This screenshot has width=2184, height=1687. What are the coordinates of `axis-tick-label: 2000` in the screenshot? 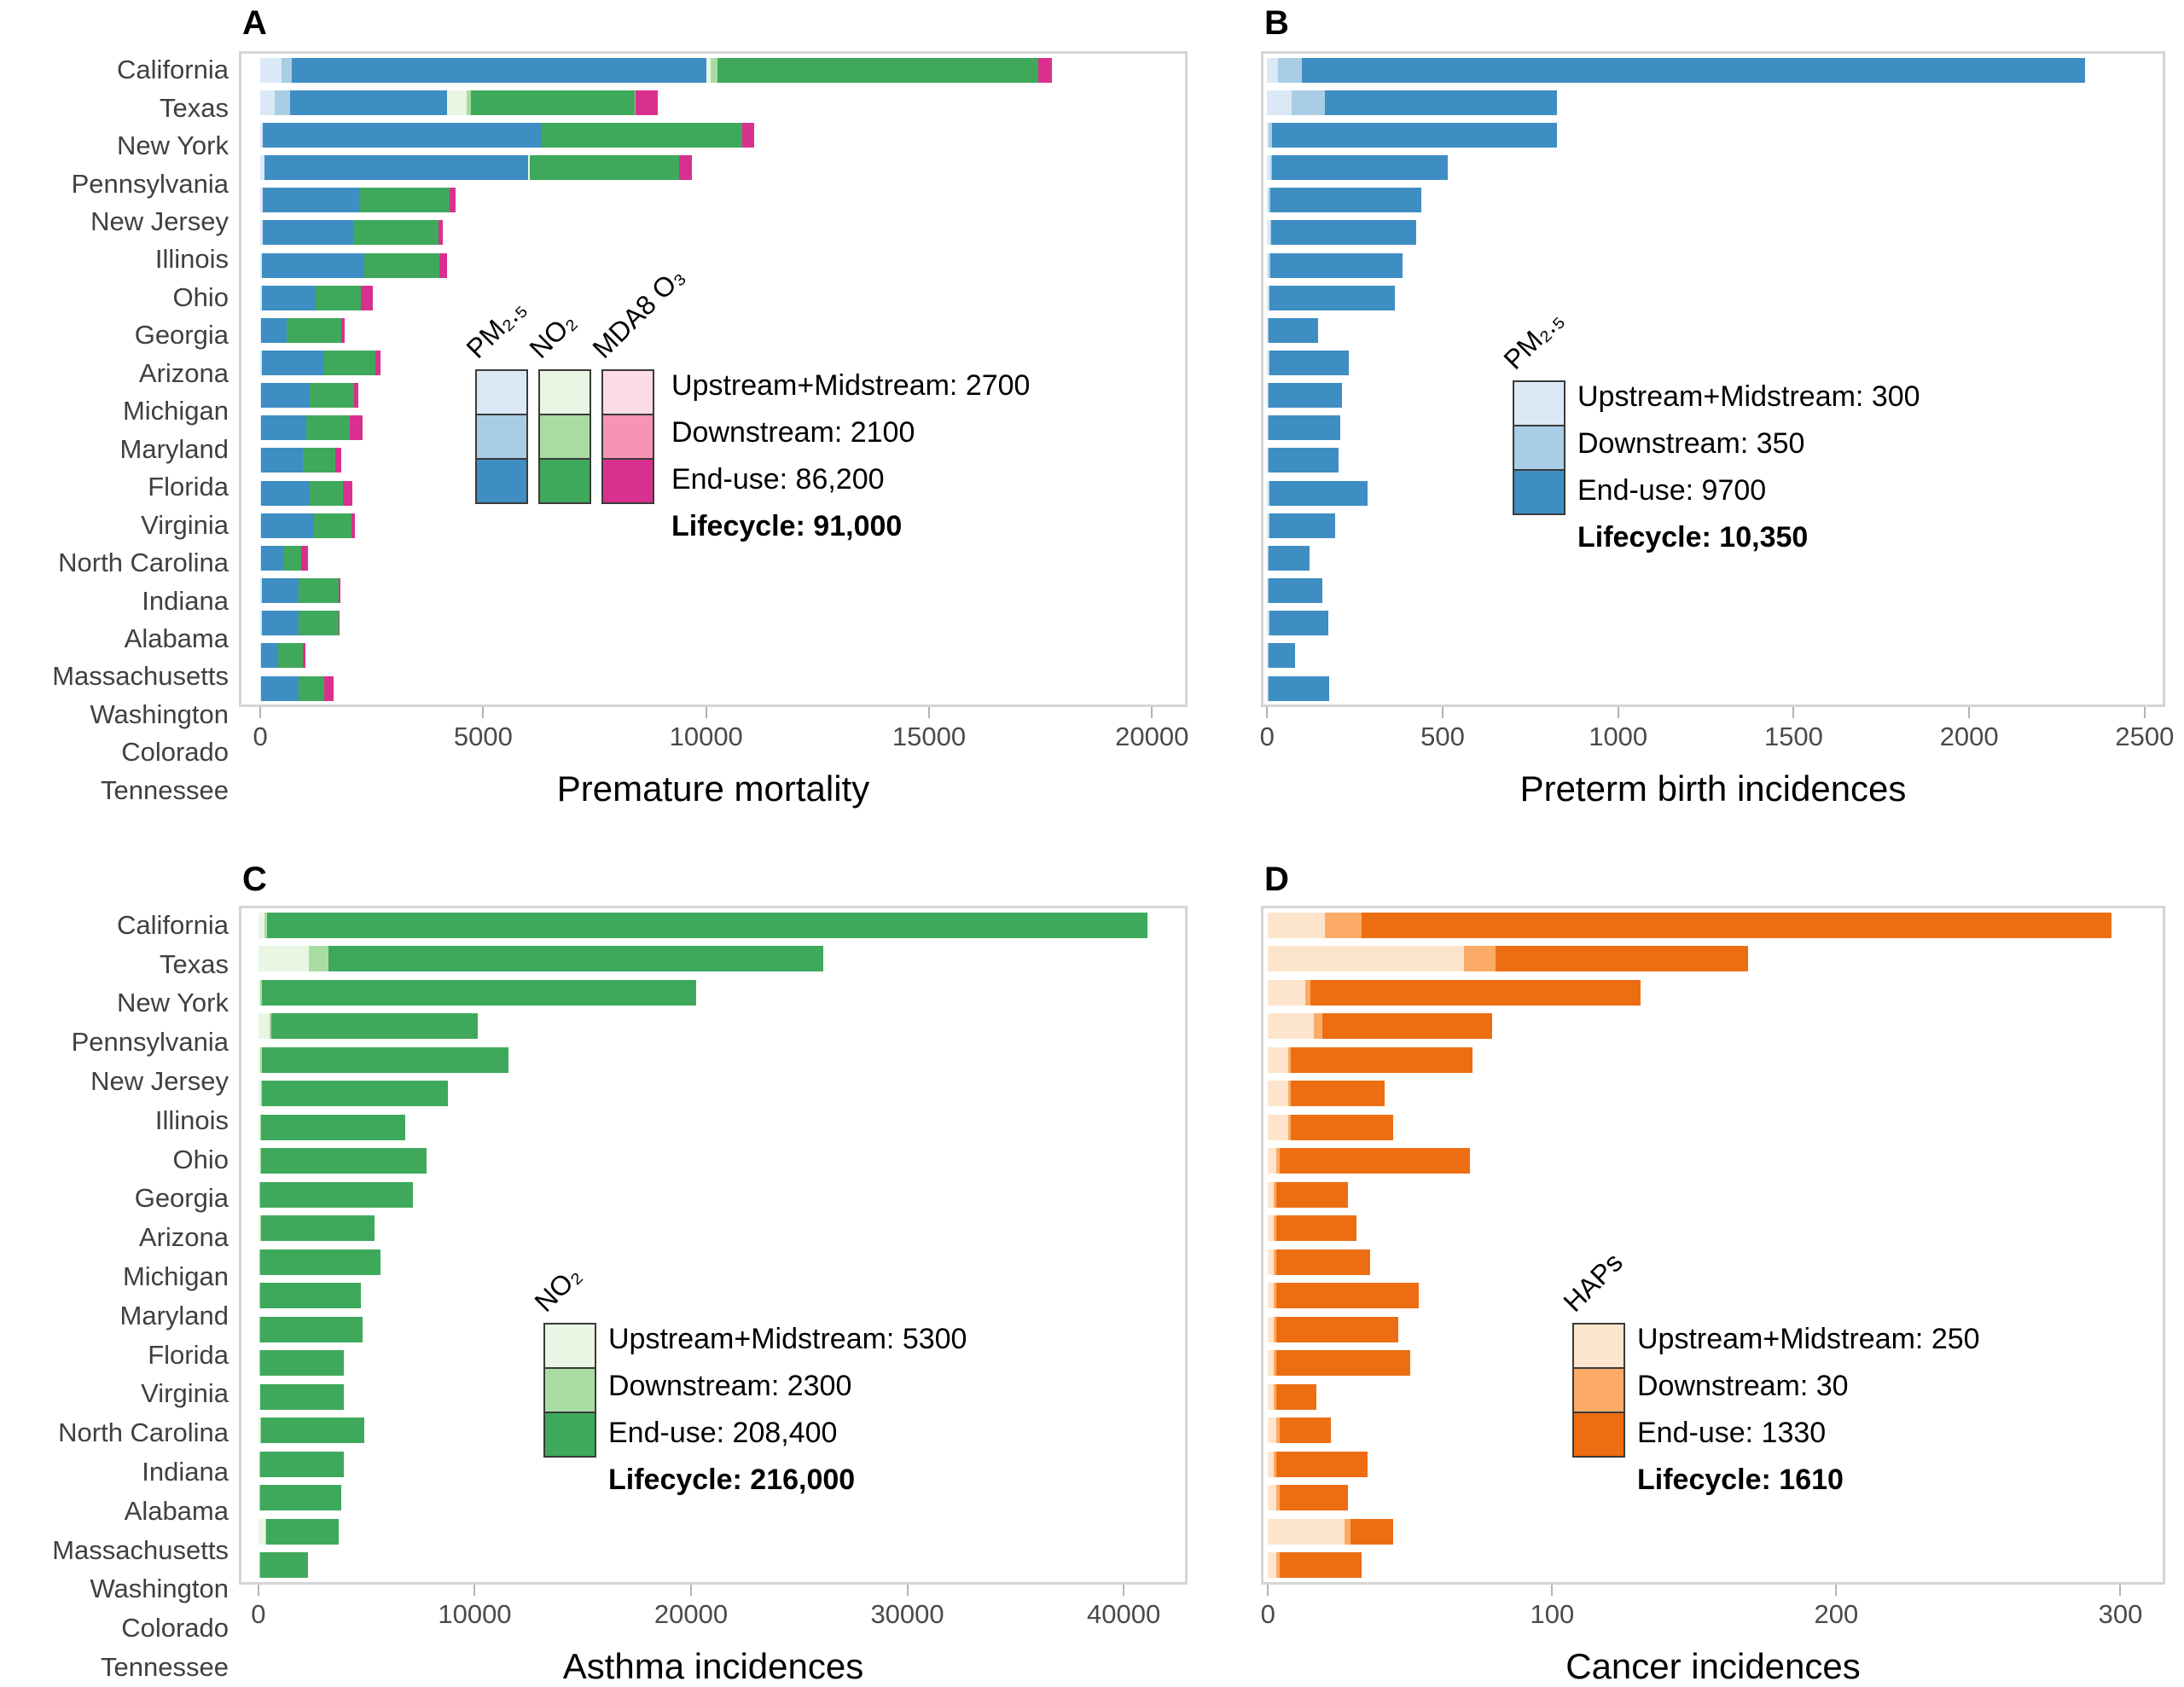 It's located at (1969, 737).